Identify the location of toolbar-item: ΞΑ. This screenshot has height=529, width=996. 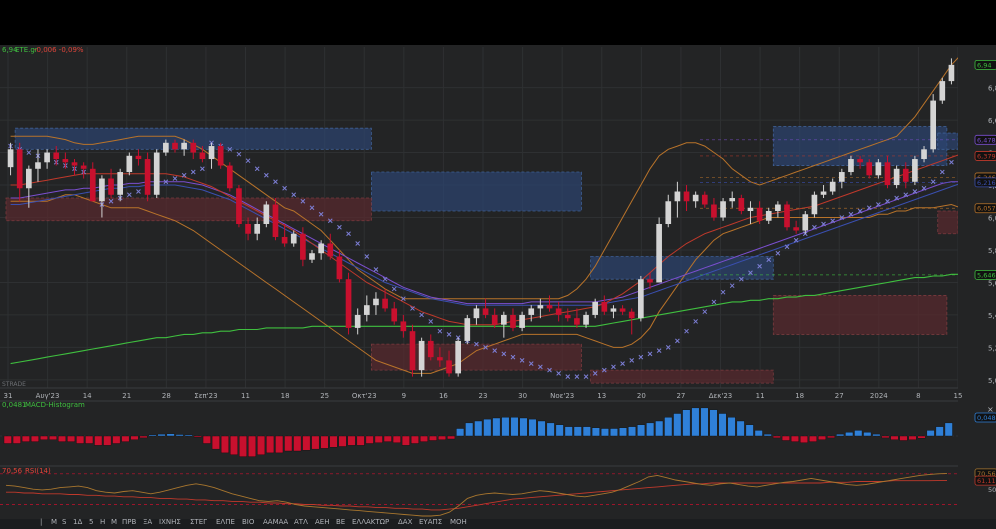
(148, 522).